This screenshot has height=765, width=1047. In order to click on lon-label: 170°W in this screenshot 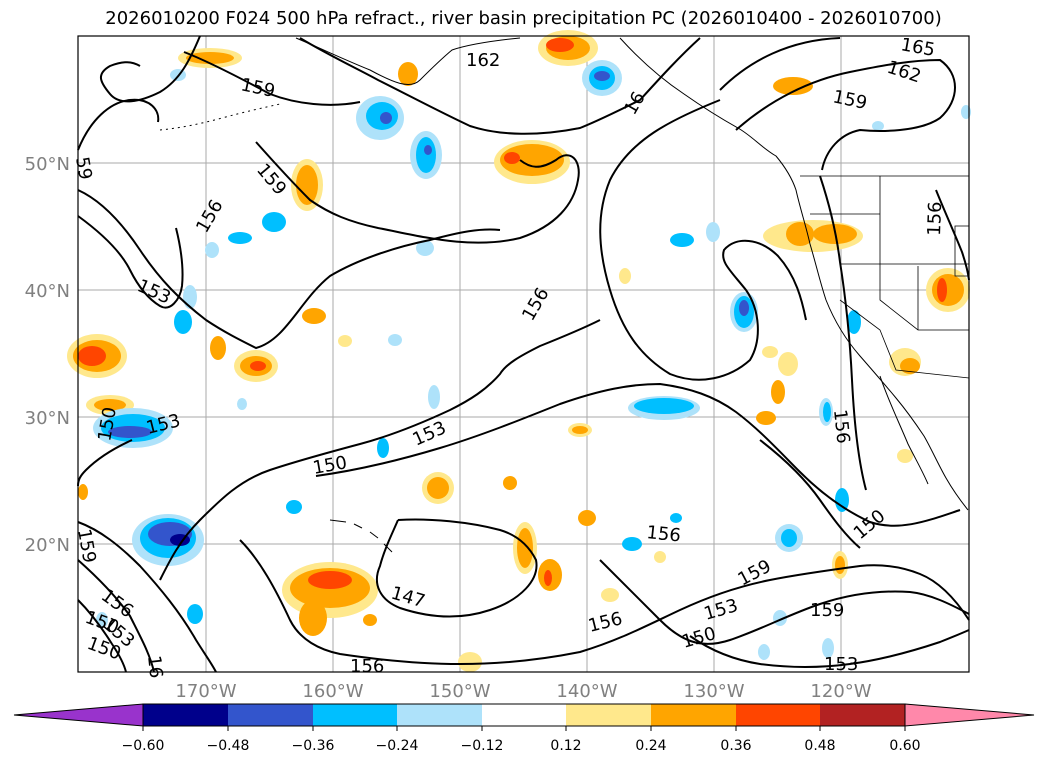, I will do `click(205, 691)`.